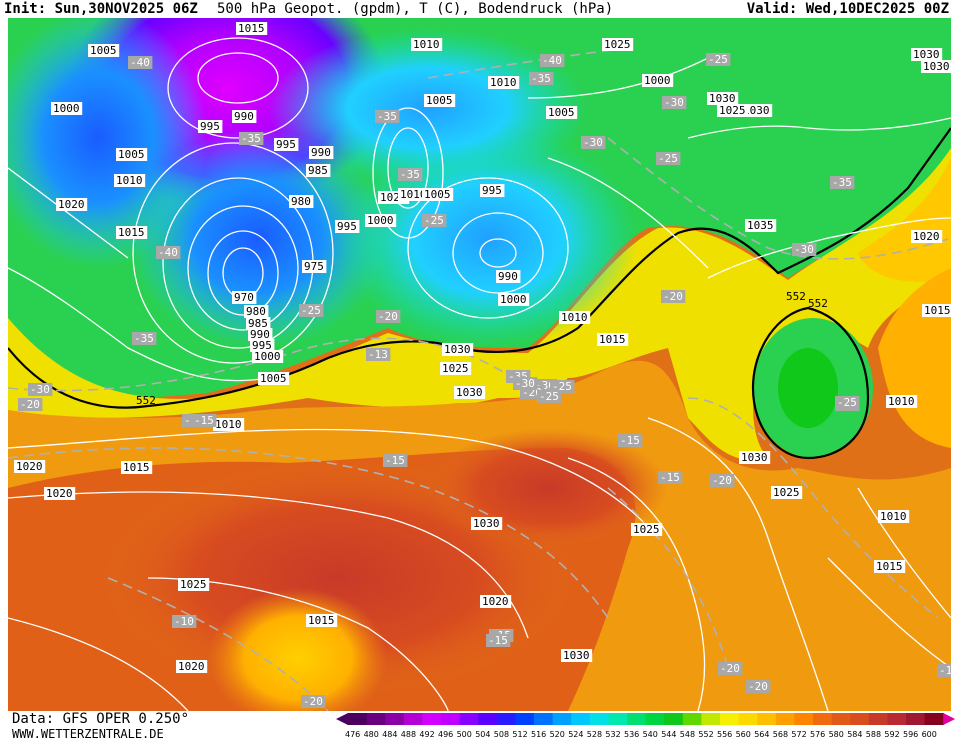  What do you see at coordinates (910, 734) in the screenshot?
I see `colorbar-tick-label: 596` at bounding box center [910, 734].